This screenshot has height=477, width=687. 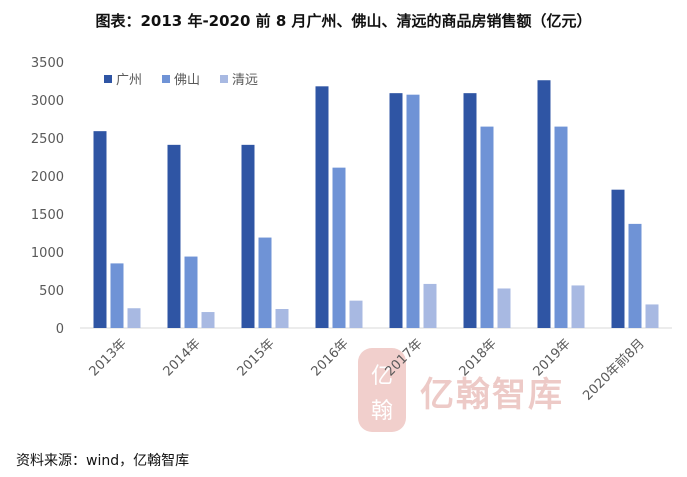 I want to click on watermark: 亿 翰 亿翰智库, so click(x=461, y=390).